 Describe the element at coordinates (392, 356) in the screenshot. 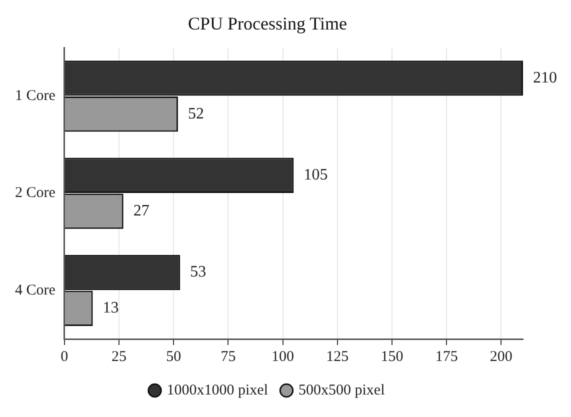

I see `x-tick-label: 150` at that location.